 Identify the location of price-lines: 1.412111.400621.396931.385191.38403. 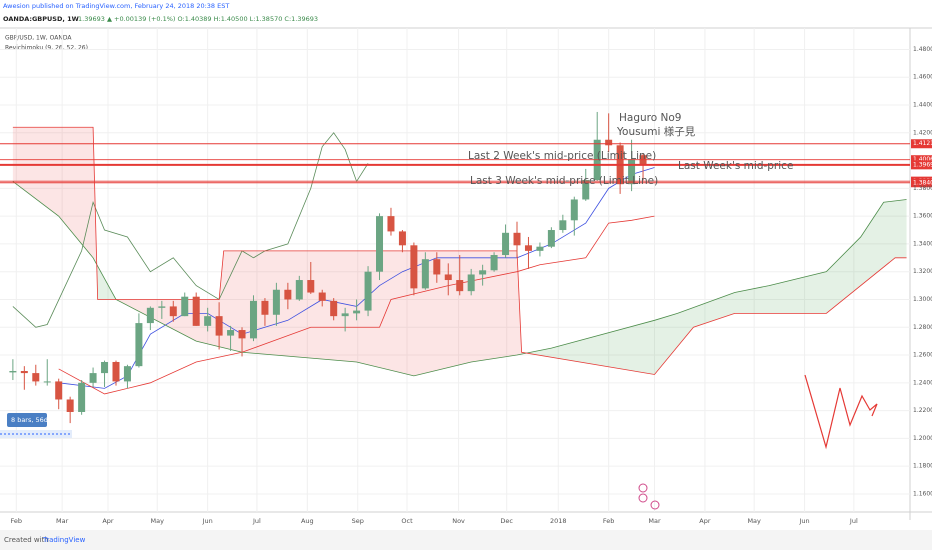
(466, 163).